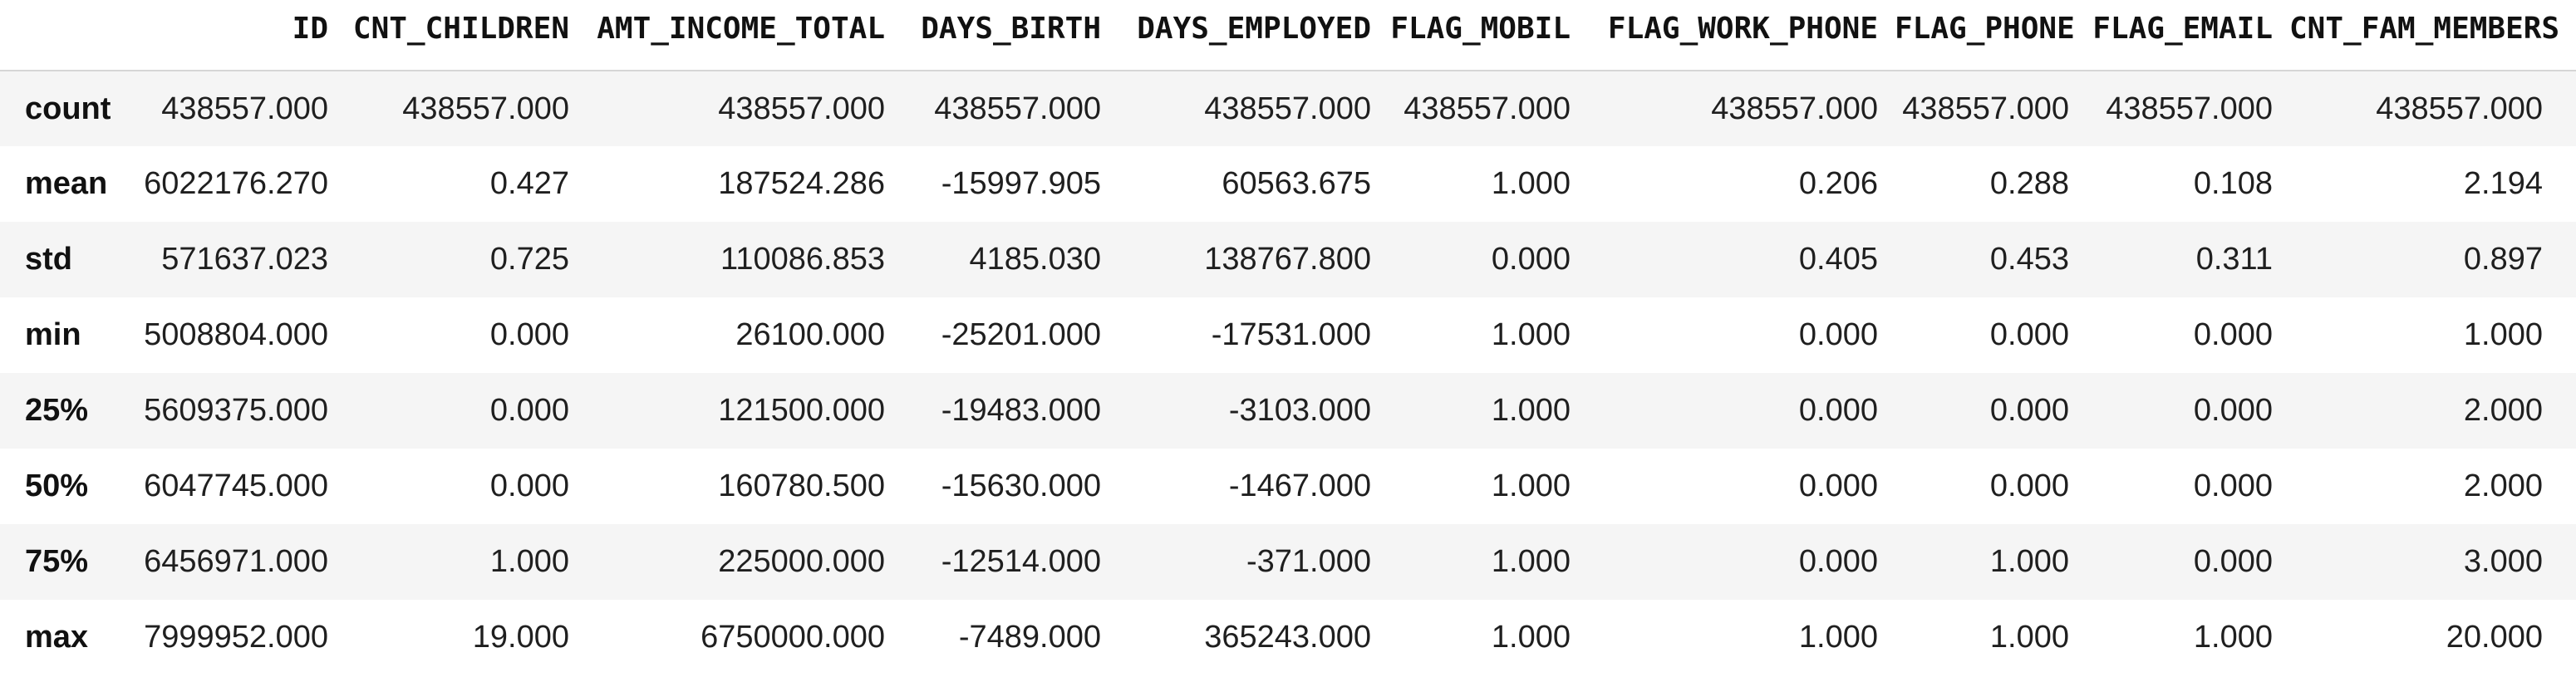 The width and height of the screenshot is (2576, 677). Describe the element at coordinates (1029, 637) in the screenshot. I see `cell-max-days-birth: -7489.000` at that location.